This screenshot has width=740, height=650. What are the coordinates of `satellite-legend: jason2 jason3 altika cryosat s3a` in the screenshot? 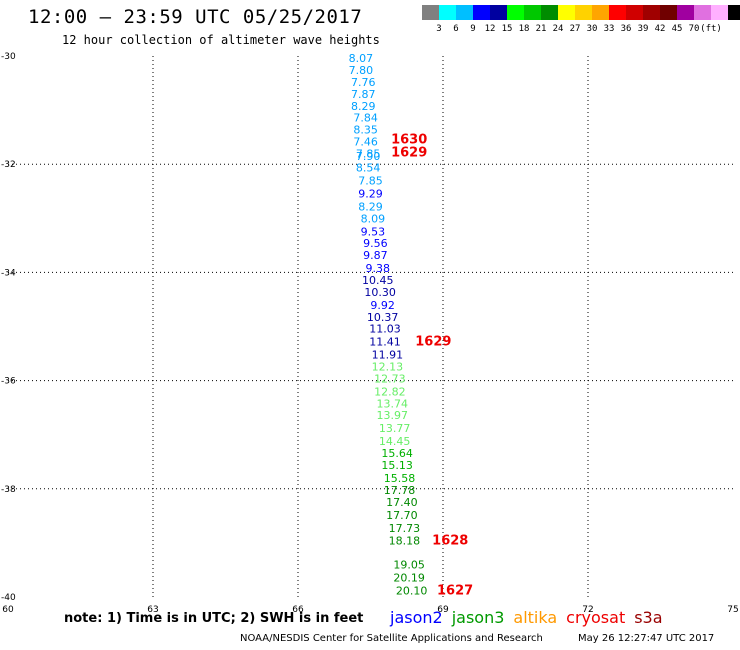 It's located at (531, 617).